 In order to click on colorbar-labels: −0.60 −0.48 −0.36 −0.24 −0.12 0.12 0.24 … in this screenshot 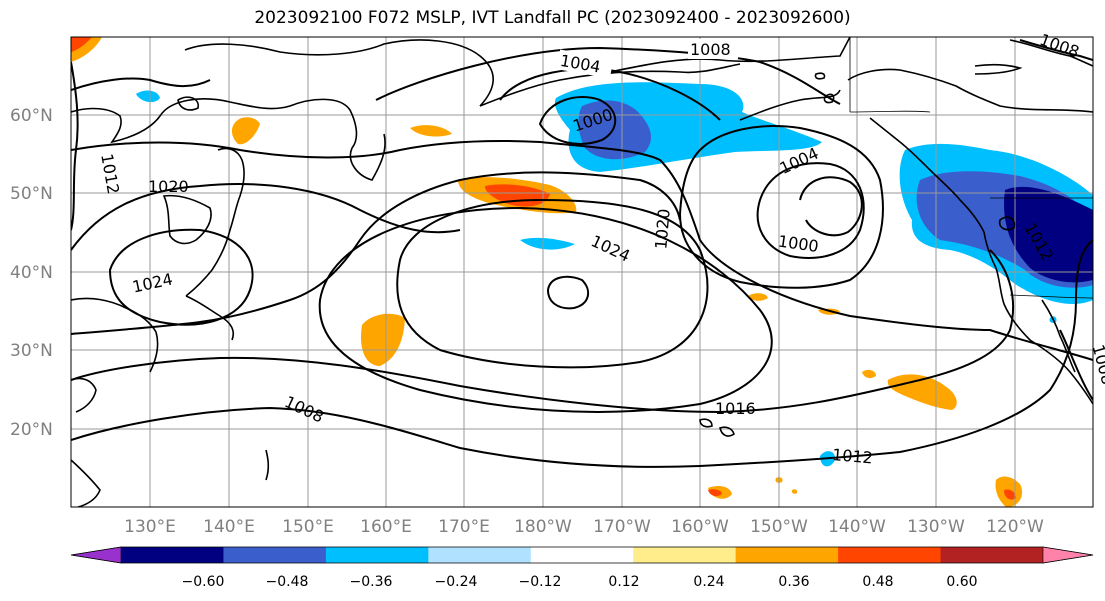, I will do `click(580, 582)`.